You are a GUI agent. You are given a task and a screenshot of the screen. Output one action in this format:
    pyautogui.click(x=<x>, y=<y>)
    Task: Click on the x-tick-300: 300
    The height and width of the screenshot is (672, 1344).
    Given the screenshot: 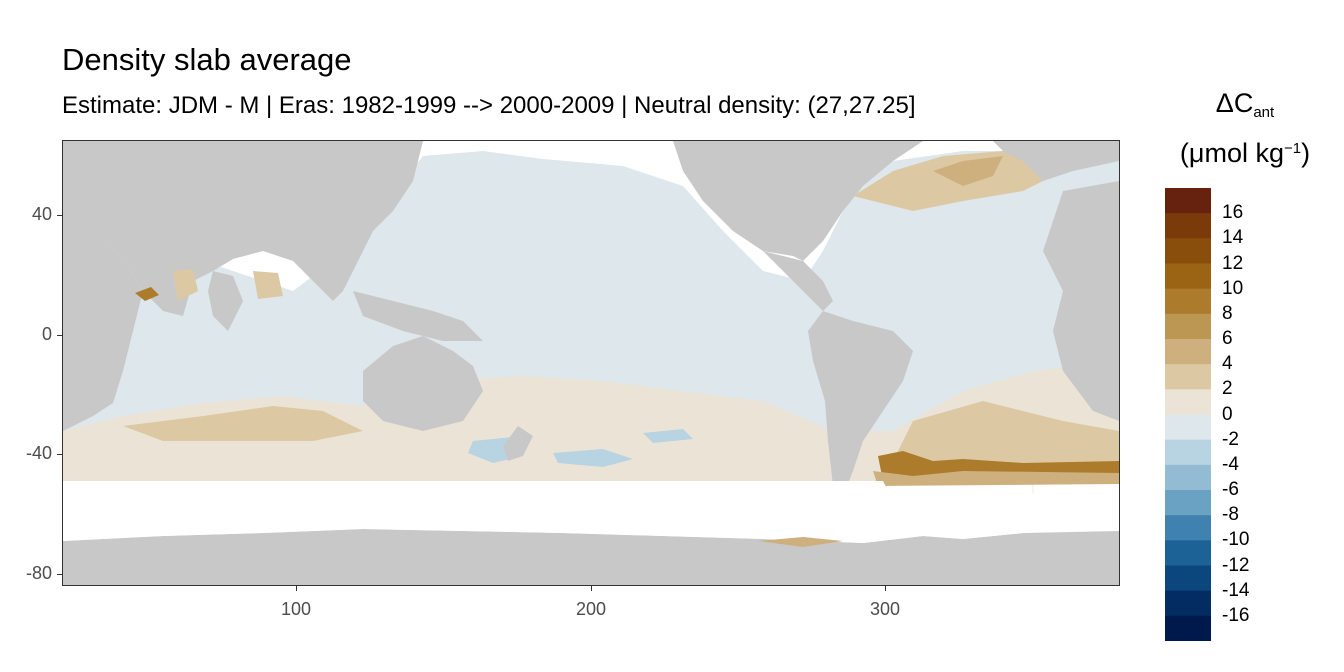 What is the action you would take?
    pyautogui.click(x=885, y=609)
    